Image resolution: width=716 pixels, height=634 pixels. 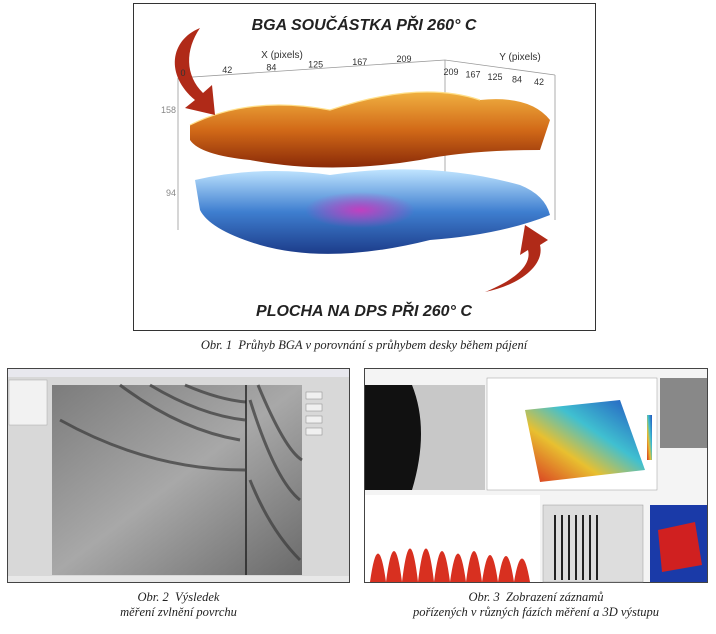 What do you see at coordinates (516, 258) in the screenshot?
I see `arrow-up` at bounding box center [516, 258].